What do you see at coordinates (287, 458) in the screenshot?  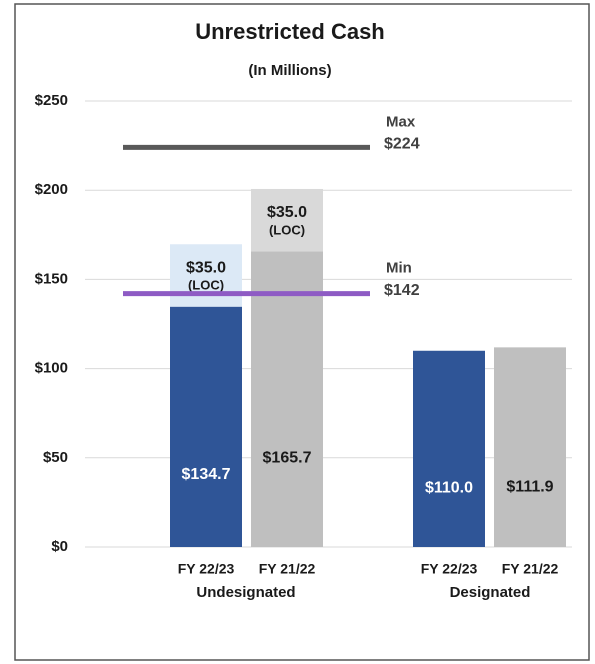 I see `value-label: $165.7` at bounding box center [287, 458].